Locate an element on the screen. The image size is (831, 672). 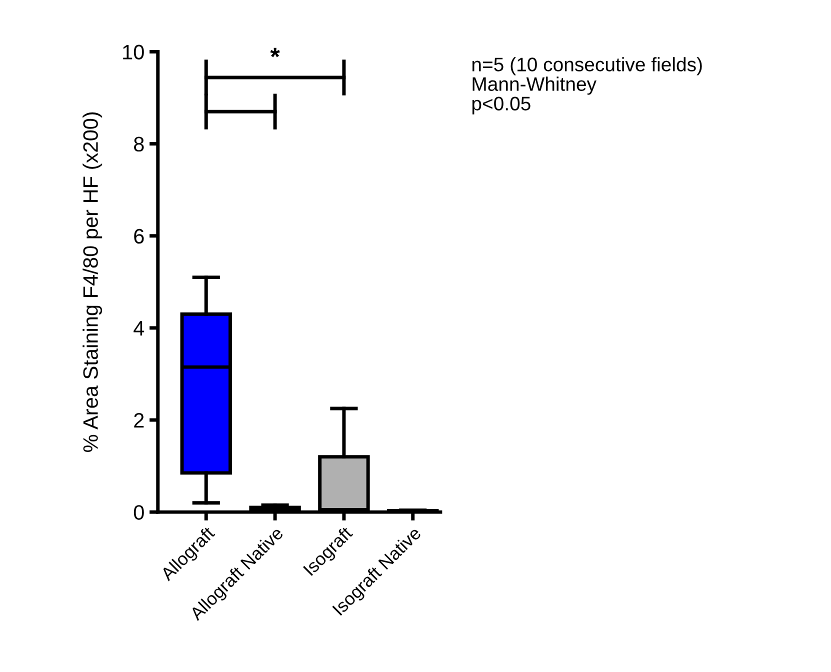
text: n=5 (10 consecutive fields) Mann-Whitney p<0.05 is located at coordinates (587, 85).